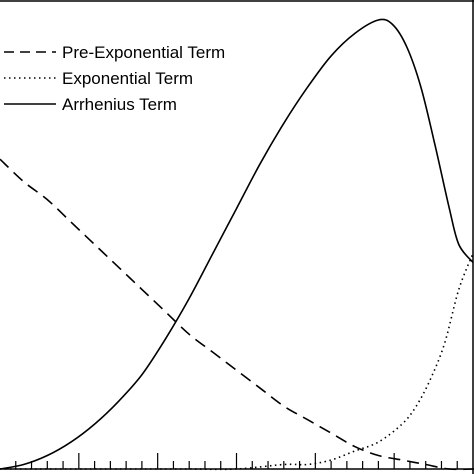 The width and height of the screenshot is (474, 474). Describe the element at coordinates (236, 461) in the screenshot. I see `x-axis-ticks` at that location.